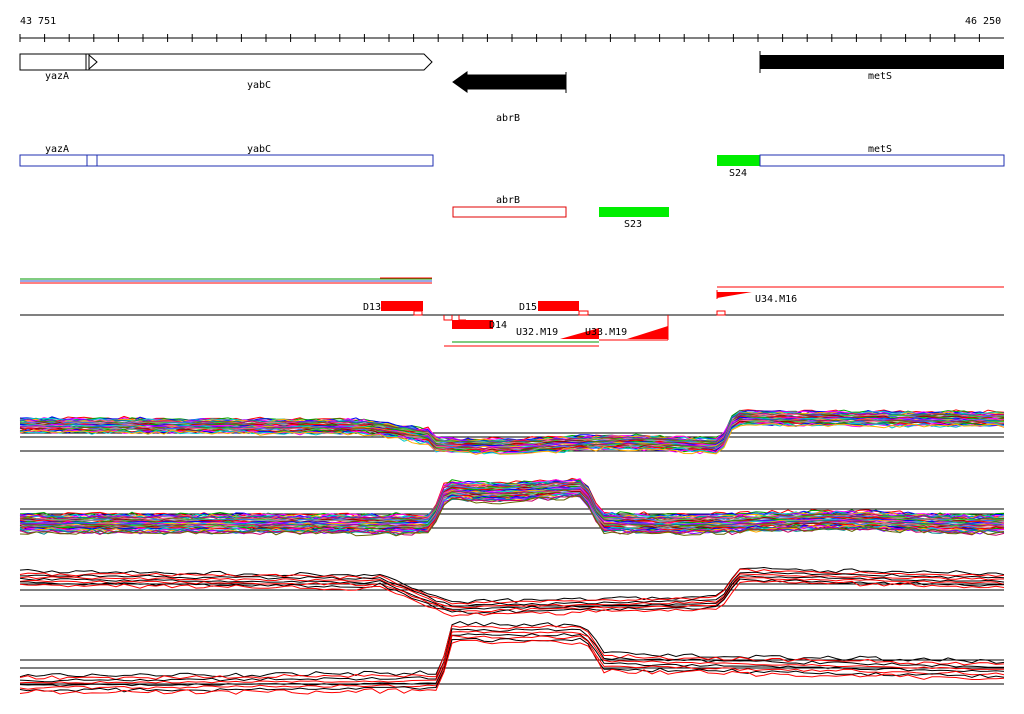 This screenshot has width=1024, height=714. Describe the element at coordinates (734, 295) in the screenshot. I see `triangle-U34.M16` at that location.